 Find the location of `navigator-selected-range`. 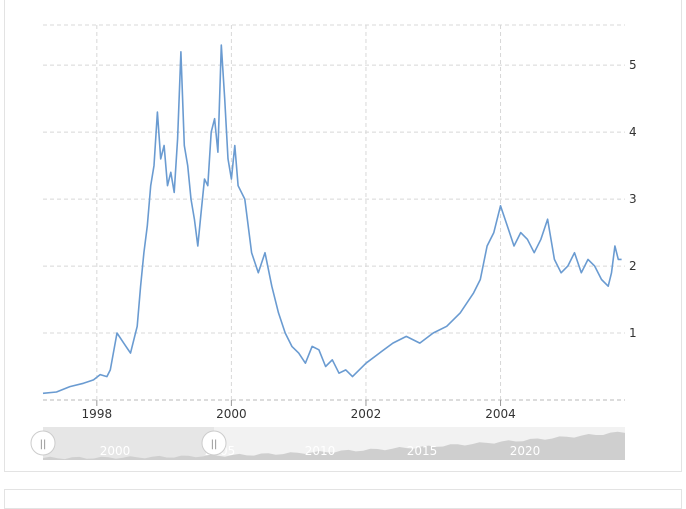

navigator-selected-range is located at coordinates (128, 443).